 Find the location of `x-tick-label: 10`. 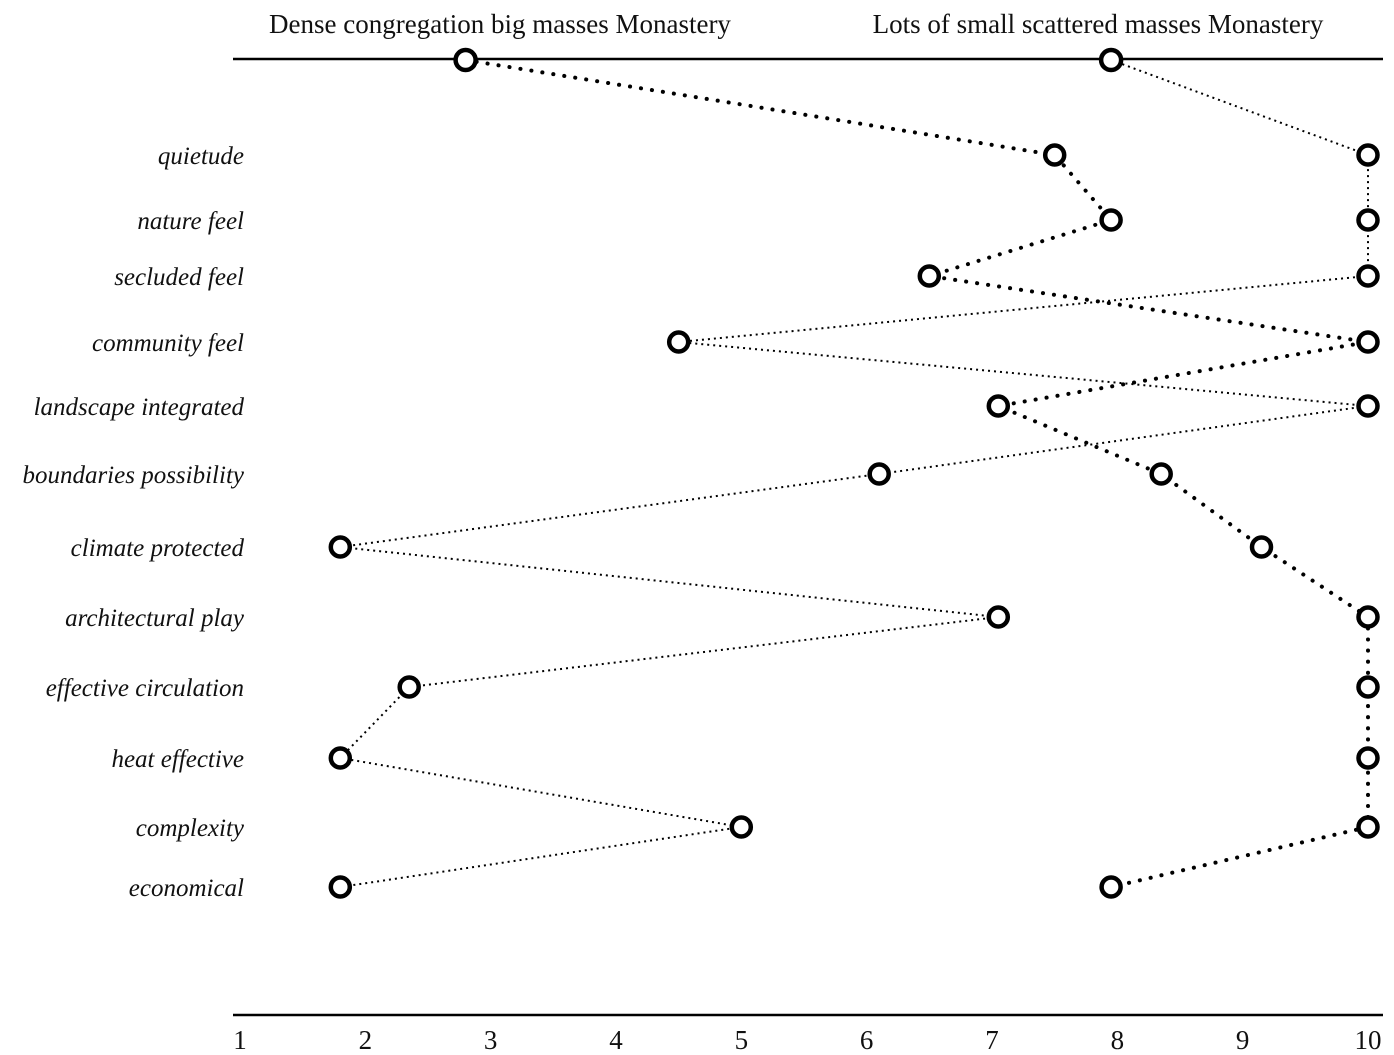

x-tick-label: 10 is located at coordinates (1368, 1040).